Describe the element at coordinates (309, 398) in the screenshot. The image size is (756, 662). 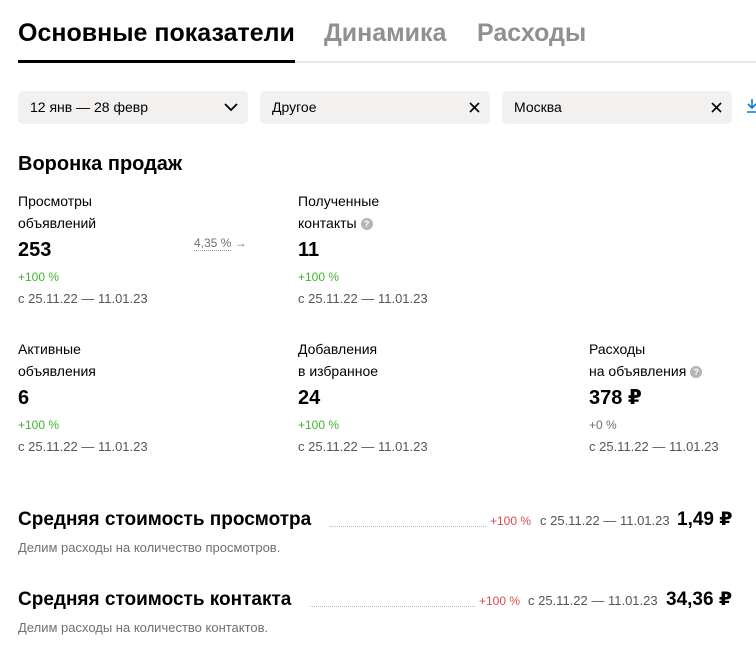
I see `favorites-value: 24` at that location.